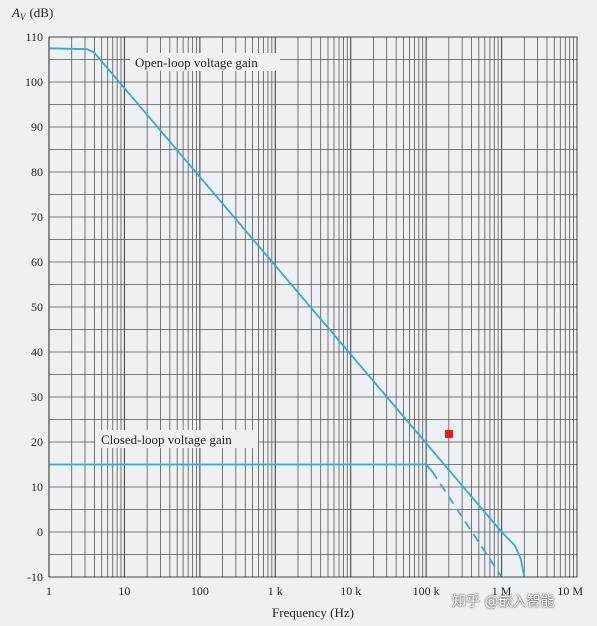 The height and width of the screenshot is (626, 597). What do you see at coordinates (37, 172) in the screenshot?
I see `y-tick-label: 80` at bounding box center [37, 172].